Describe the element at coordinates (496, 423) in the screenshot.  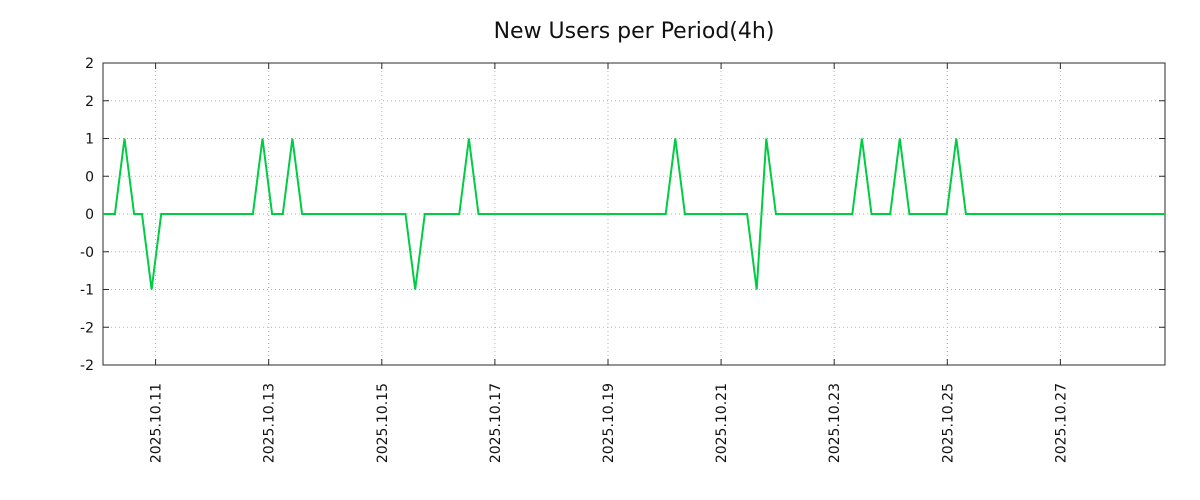
I see `x-tick-label: 2025.10.17` at that location.